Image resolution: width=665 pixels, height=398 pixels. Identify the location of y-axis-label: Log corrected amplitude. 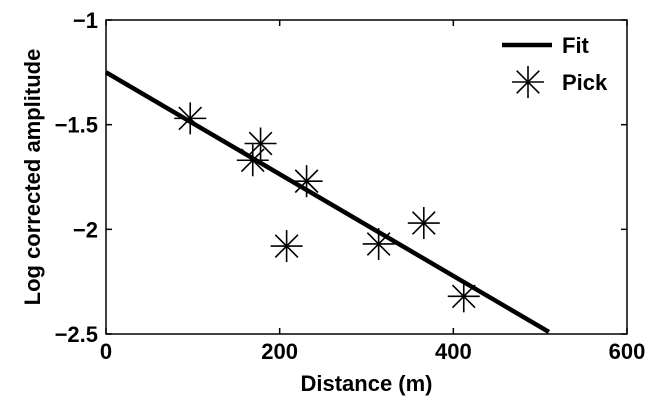
(32, 177).